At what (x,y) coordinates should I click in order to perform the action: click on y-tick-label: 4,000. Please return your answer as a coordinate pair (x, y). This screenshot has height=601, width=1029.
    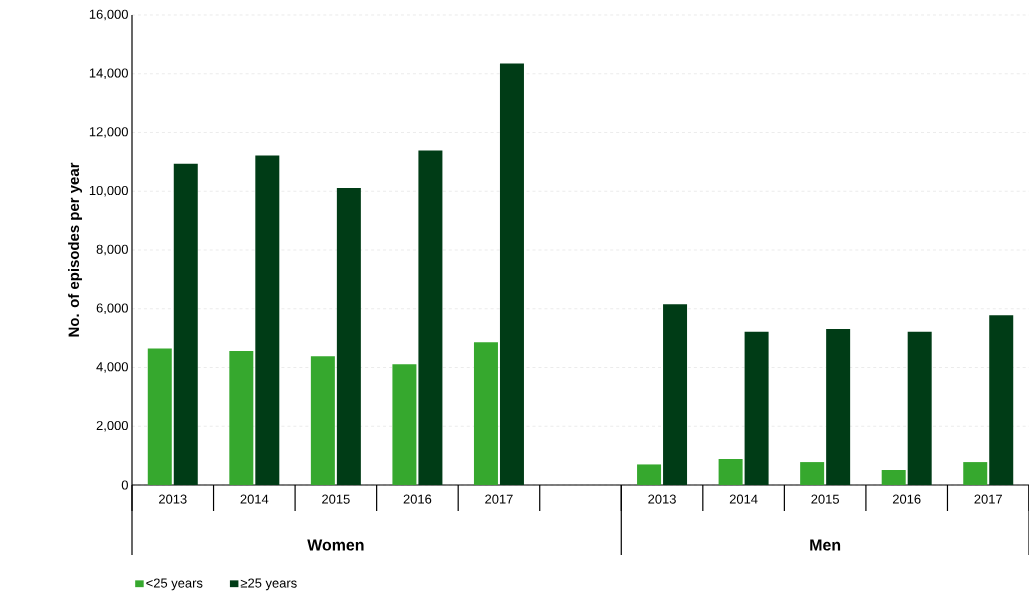
    Looking at the image, I should click on (112, 367).